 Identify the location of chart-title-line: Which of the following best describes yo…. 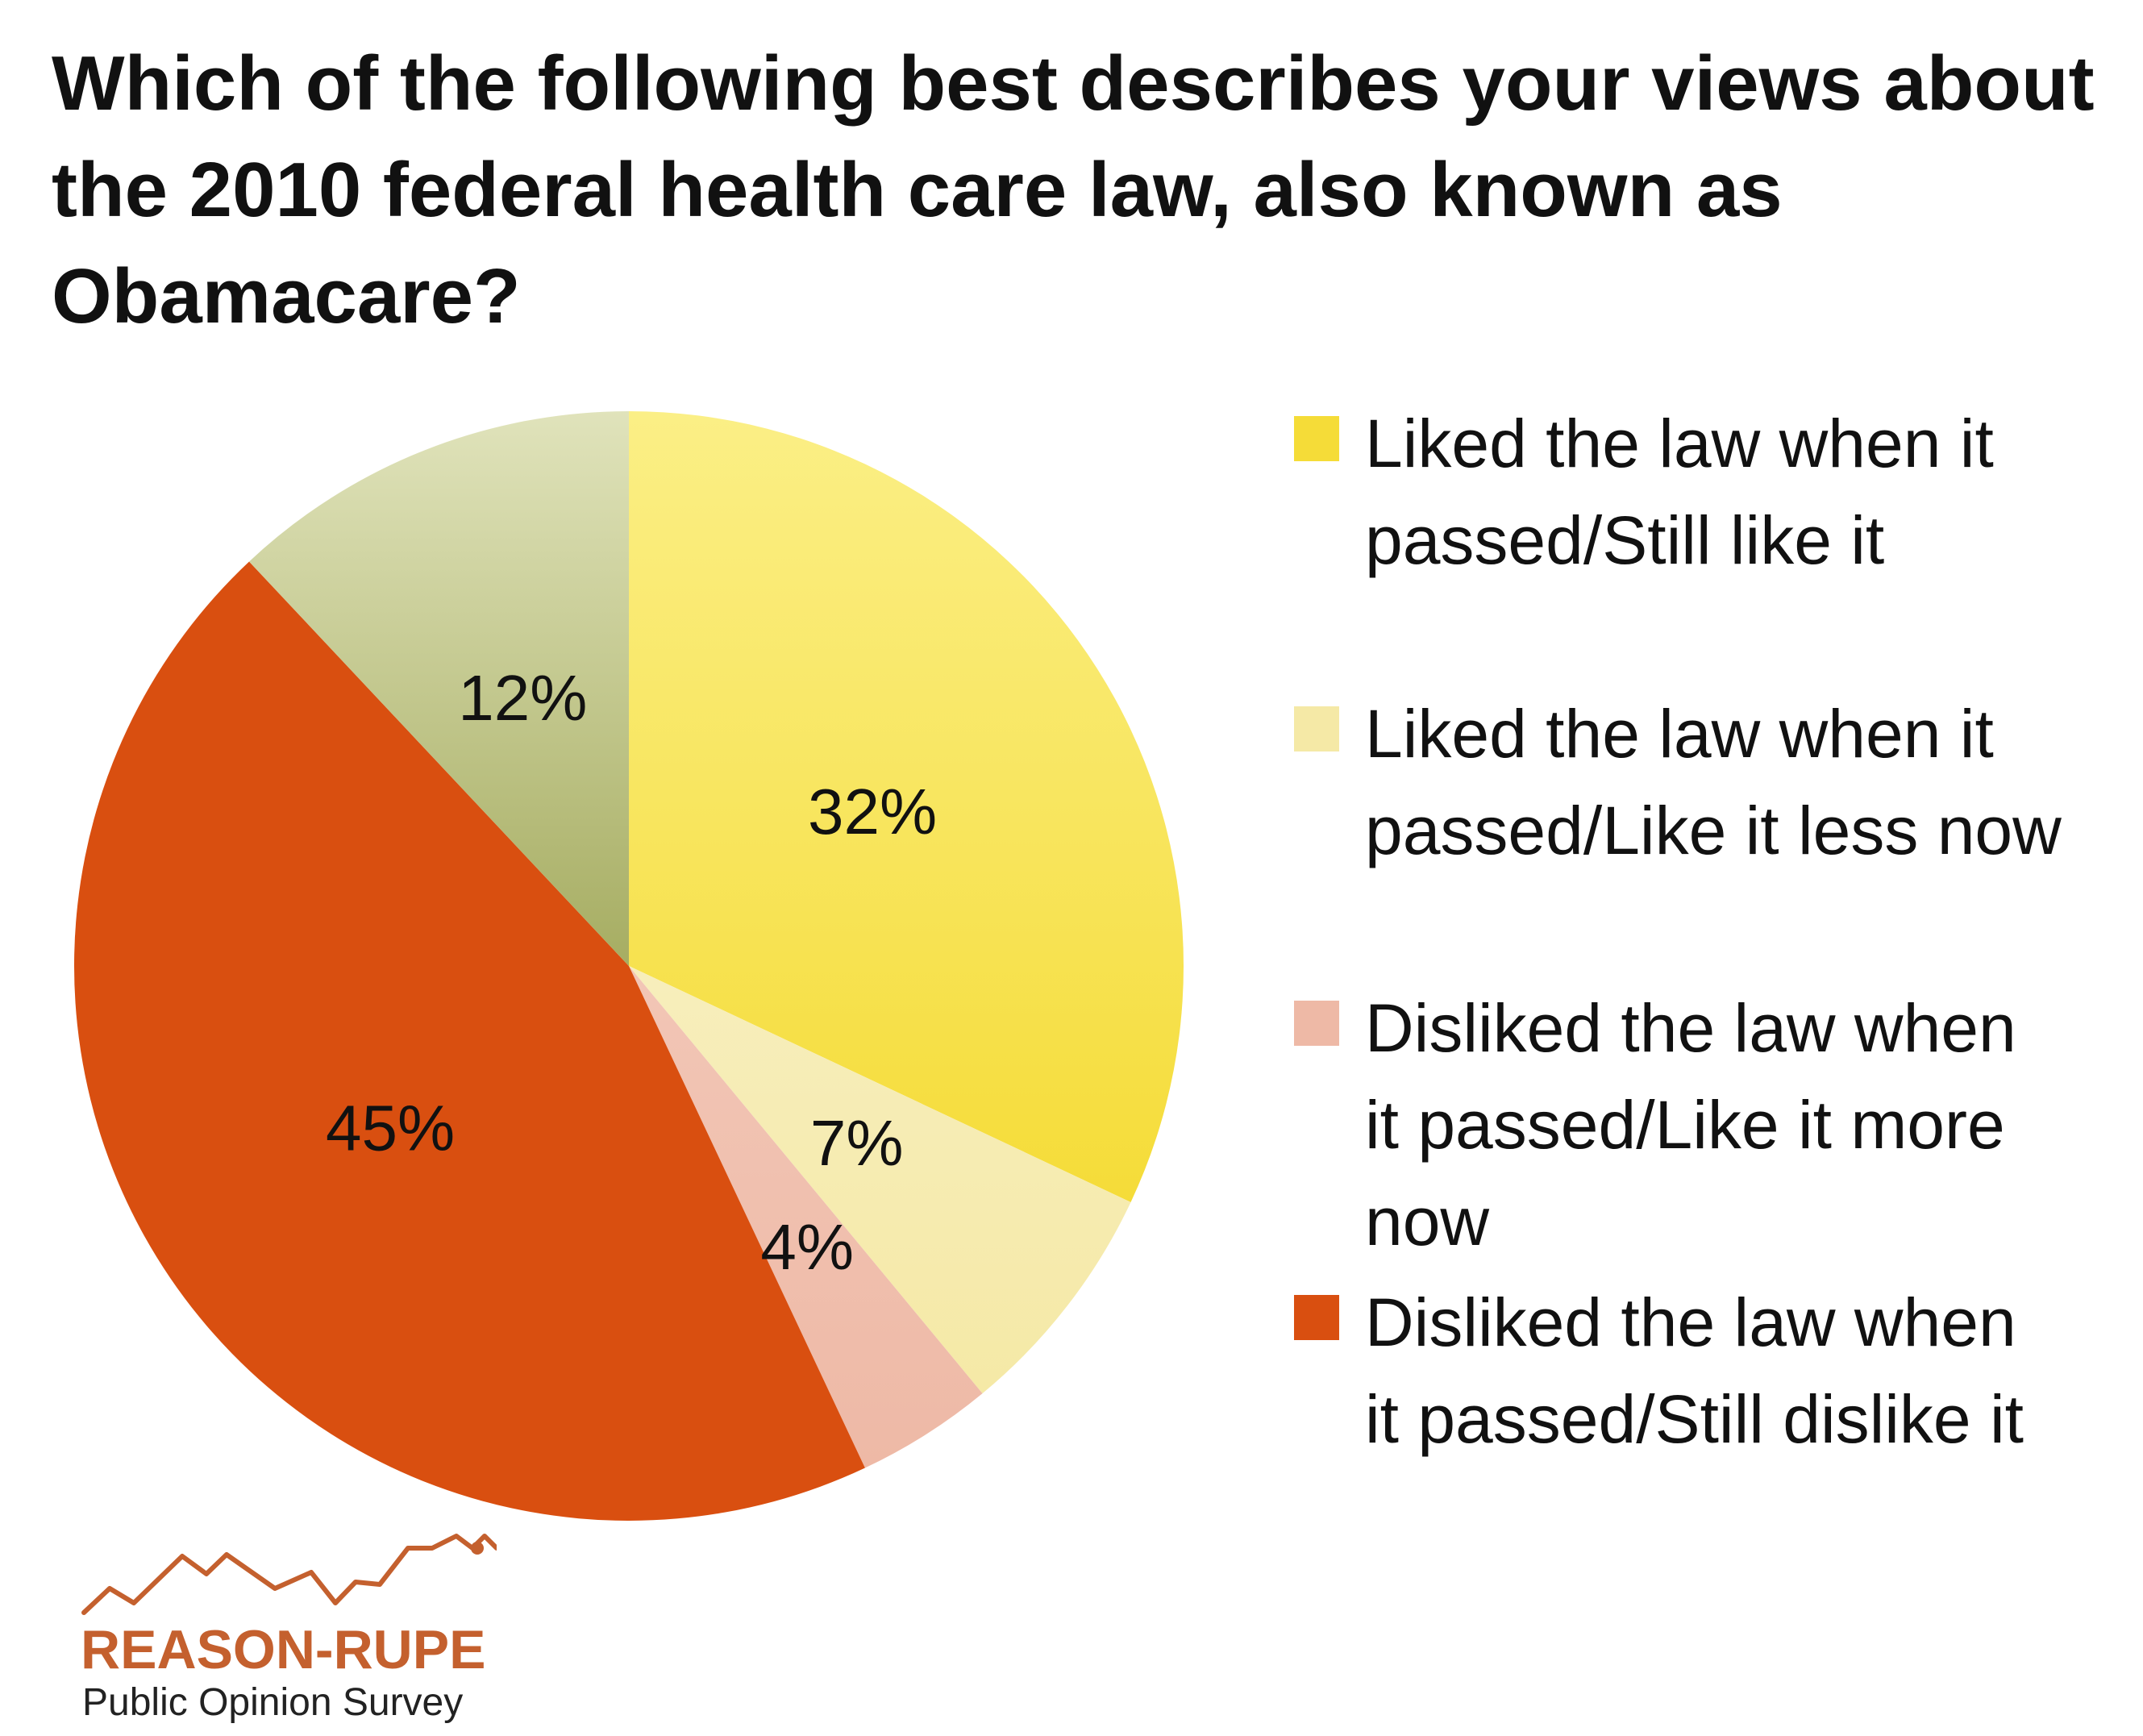
(1073, 84).